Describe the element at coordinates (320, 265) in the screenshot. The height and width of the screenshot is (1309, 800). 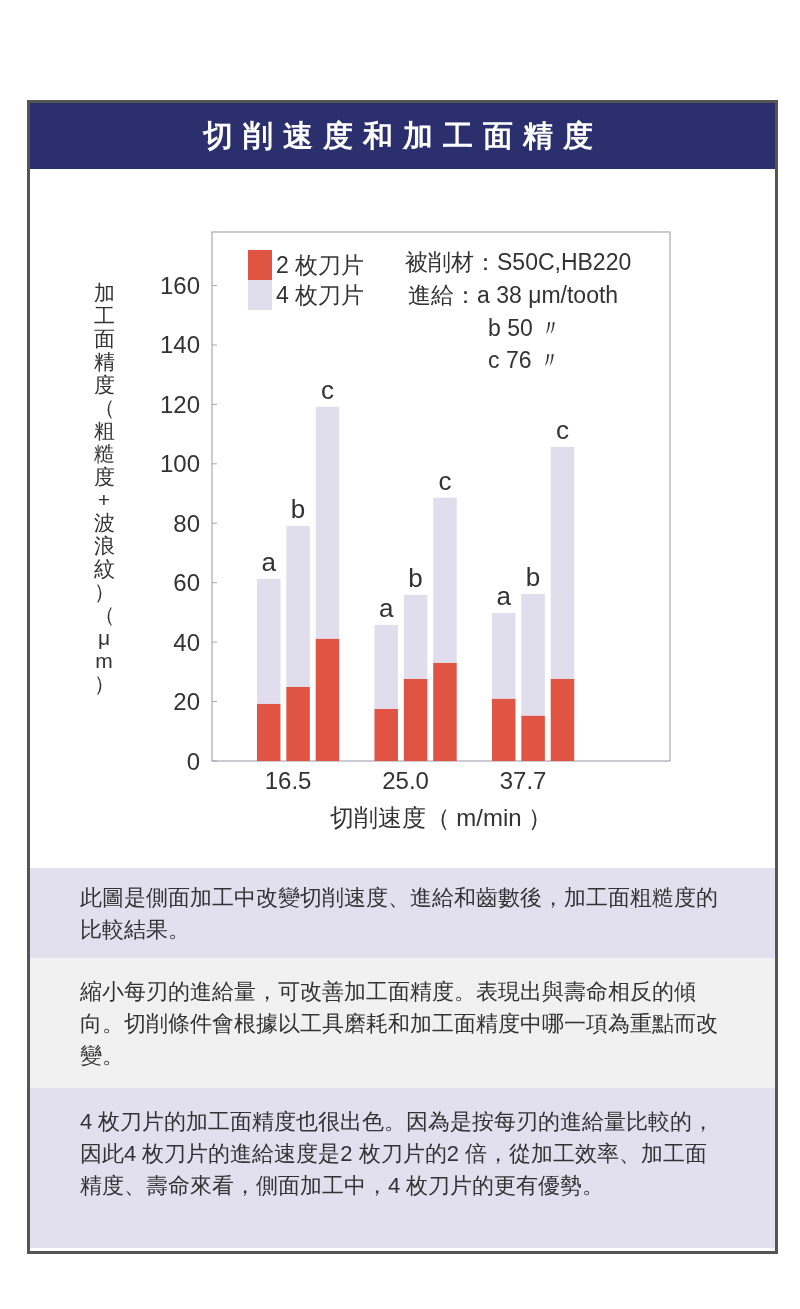
I see `legend-label: 2 枚刀片` at that location.